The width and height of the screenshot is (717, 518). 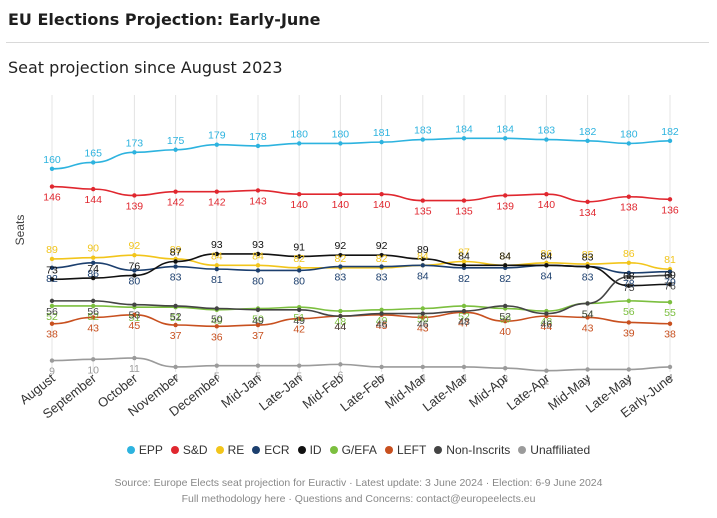 I want to click on label-ecr-14: 78, so click(x=629, y=284).